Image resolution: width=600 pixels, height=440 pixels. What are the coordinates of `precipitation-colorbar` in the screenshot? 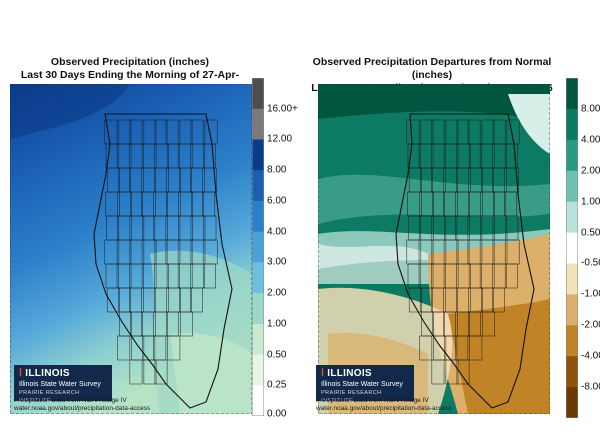 It's located at (258, 247).